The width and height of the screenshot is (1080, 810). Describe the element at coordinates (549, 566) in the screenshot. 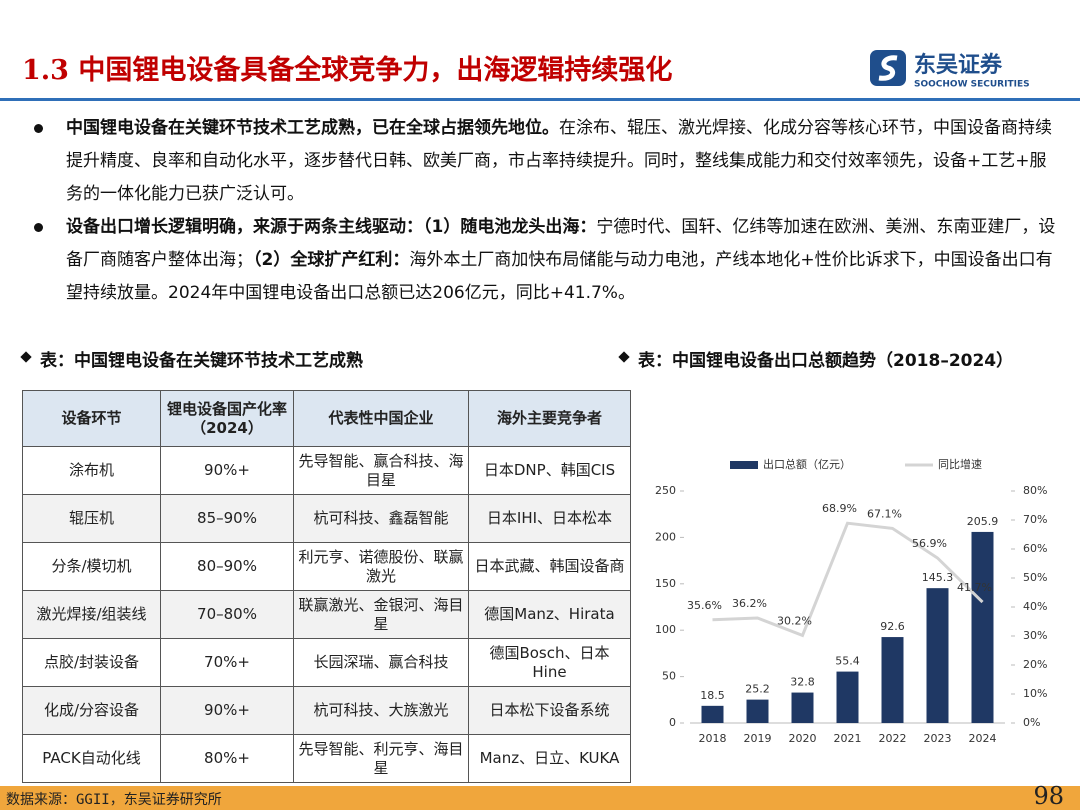

I see `table-cell: 日本武藏、韩国设备商` at that location.